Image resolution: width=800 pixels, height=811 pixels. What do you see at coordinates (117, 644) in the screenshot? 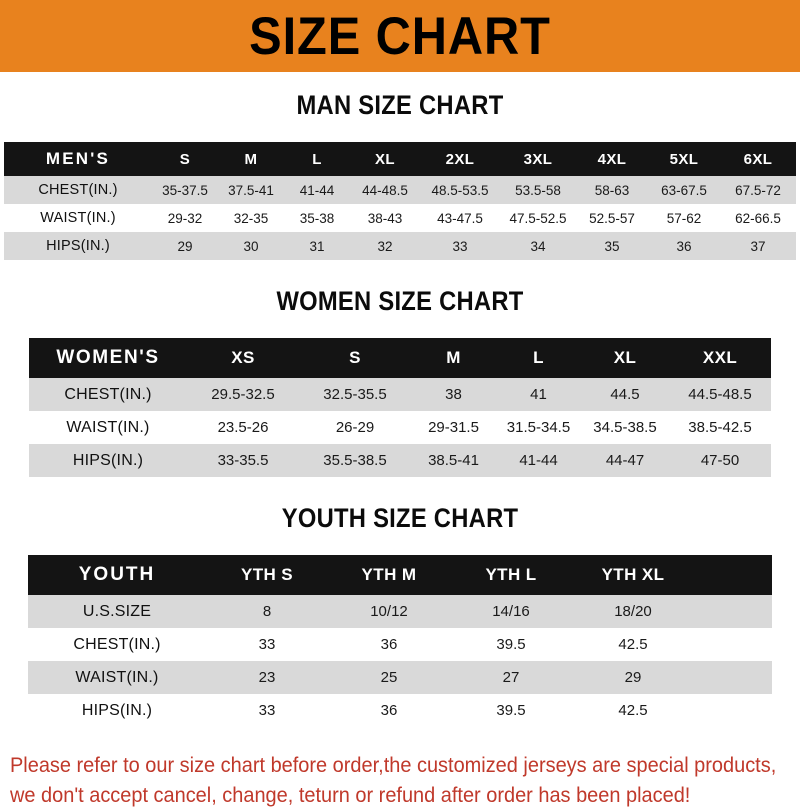
I see `youth-chest-label: CHEST(IN.)` at bounding box center [117, 644].